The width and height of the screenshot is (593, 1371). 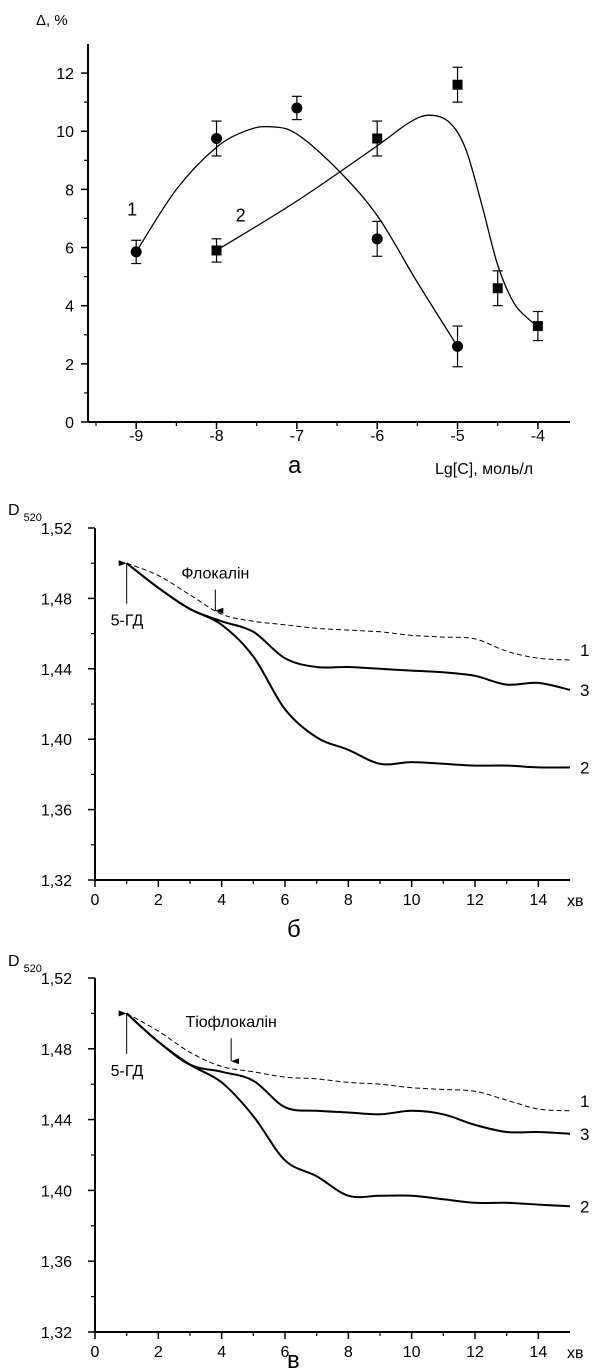 I want to click on panel-a-x-tick-label: -6, so click(x=377, y=436).